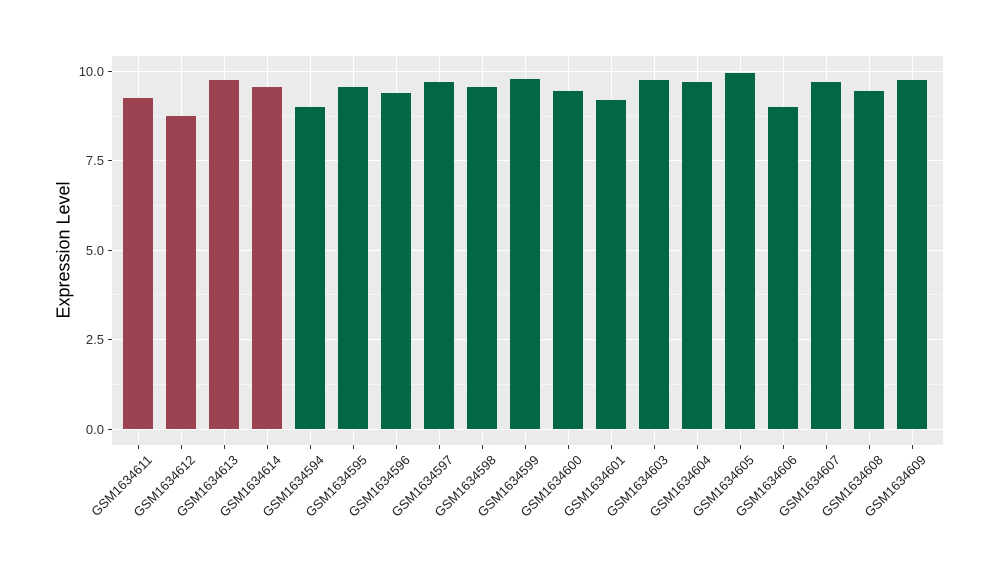  What do you see at coordinates (224, 254) in the screenshot?
I see `bar-GSM1634613` at bounding box center [224, 254].